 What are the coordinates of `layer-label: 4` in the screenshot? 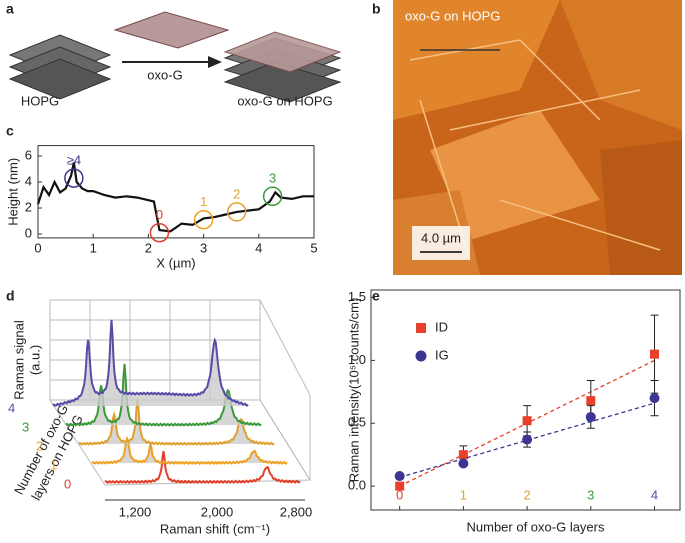 It's located at (11, 407).